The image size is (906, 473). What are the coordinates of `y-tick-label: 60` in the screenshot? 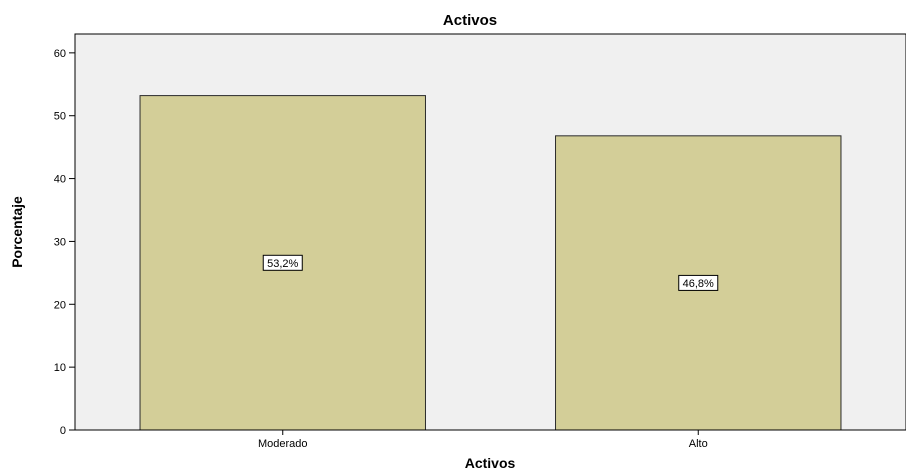 It's located at (60, 54).